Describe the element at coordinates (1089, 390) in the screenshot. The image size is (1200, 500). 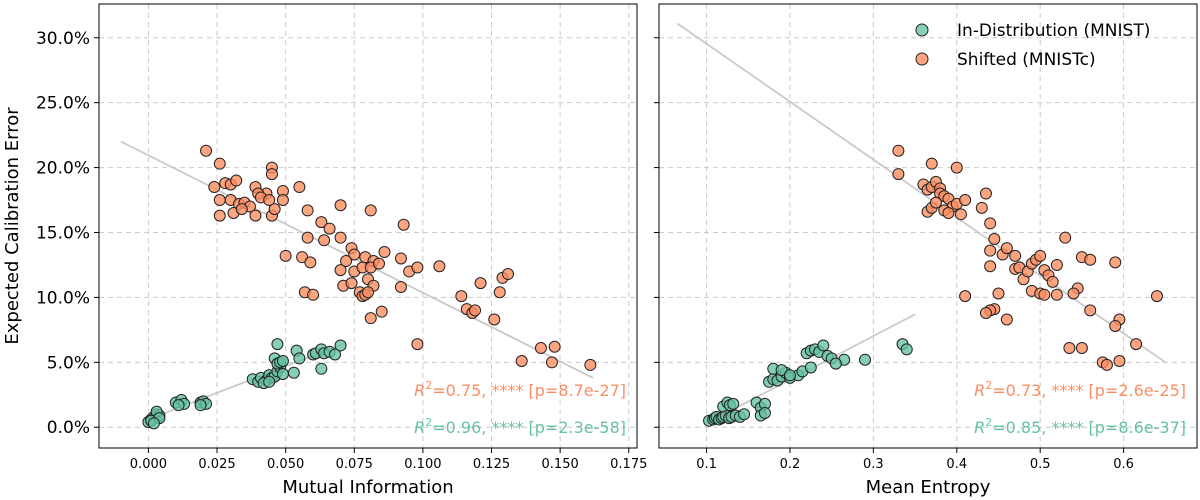
I see `r2-value: =0.73, **** [p=2.6e-25]` at that location.